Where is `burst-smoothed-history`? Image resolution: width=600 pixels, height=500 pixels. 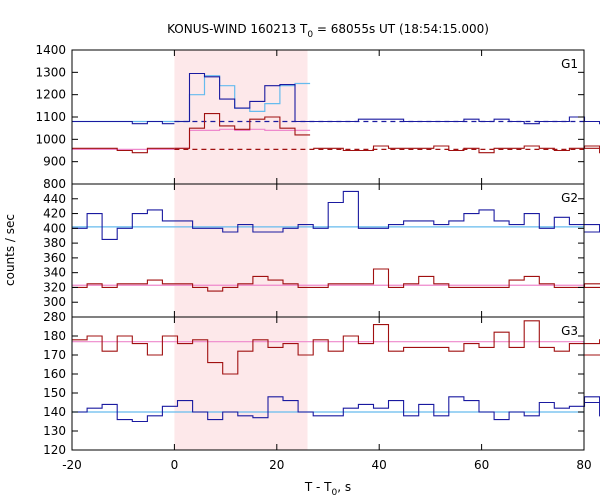 burst-smoothed-history is located at coordinates (242, 138).